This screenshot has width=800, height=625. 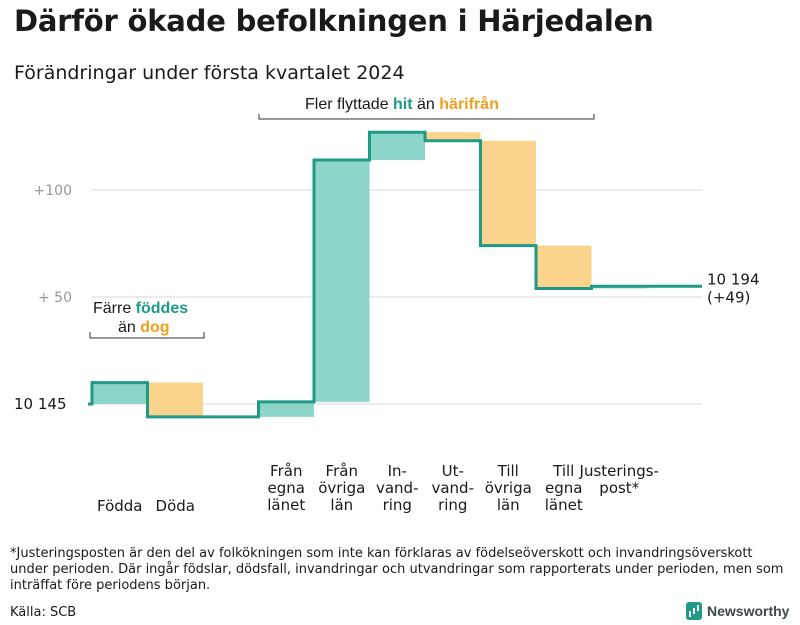 I want to click on annotation-highlight-harifran: härifrån, so click(x=469, y=104).